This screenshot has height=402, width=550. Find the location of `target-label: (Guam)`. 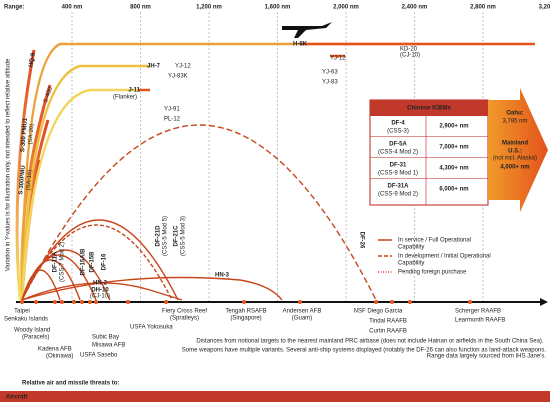

target-label: (Guam) is located at coordinates (302, 319).